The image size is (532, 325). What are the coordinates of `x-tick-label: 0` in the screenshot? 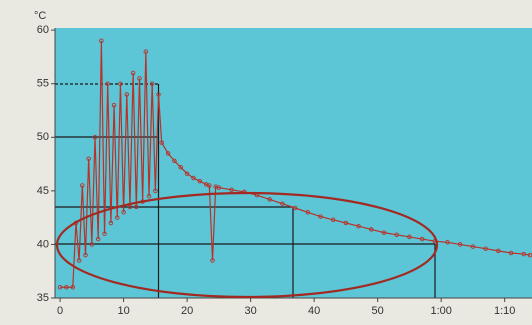 It's located at (60, 311).